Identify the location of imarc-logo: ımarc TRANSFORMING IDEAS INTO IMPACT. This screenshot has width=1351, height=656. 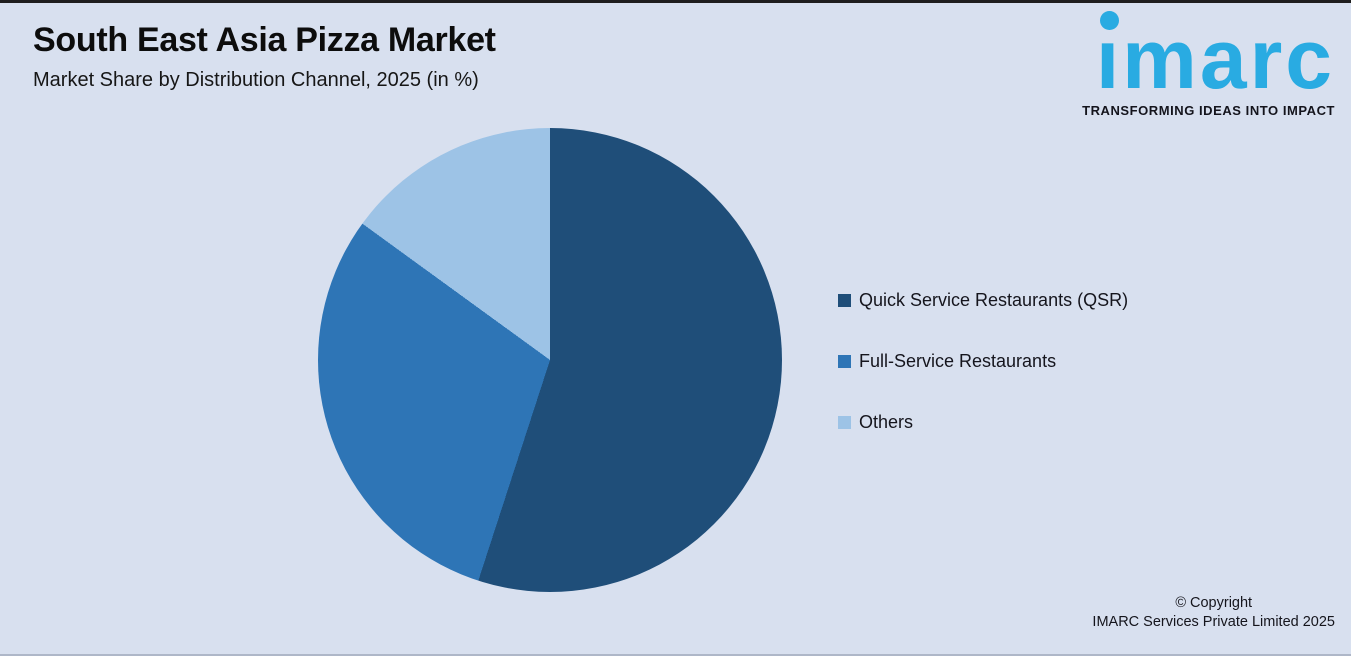
(1208, 63).